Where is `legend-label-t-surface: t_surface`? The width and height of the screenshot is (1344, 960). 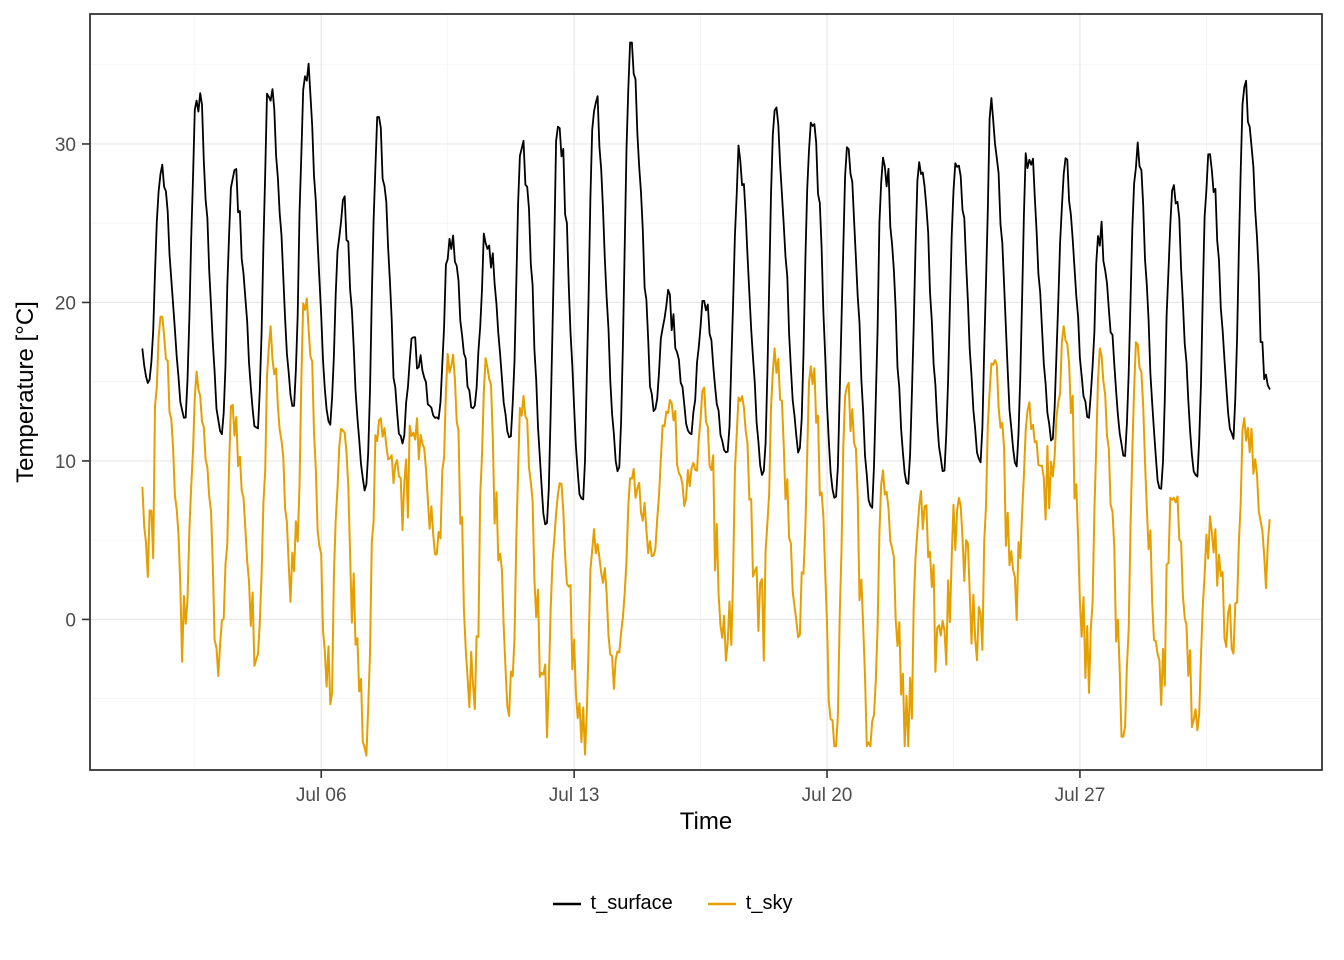
legend-label-t-surface: t_surface is located at coordinates (631, 903).